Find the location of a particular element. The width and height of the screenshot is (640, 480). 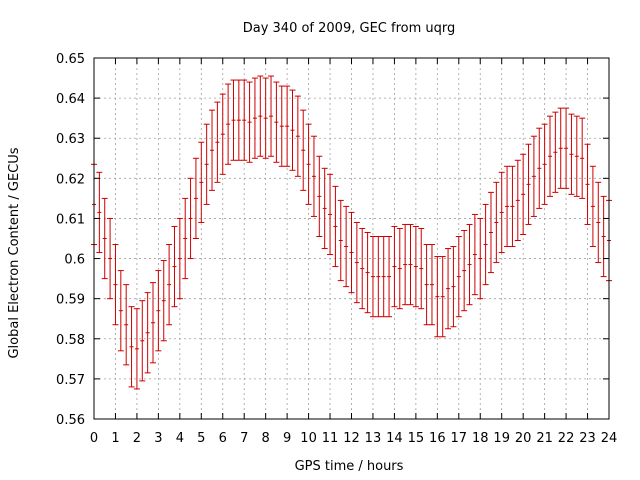

y-tick-label: 0.57 is located at coordinates (70, 380).